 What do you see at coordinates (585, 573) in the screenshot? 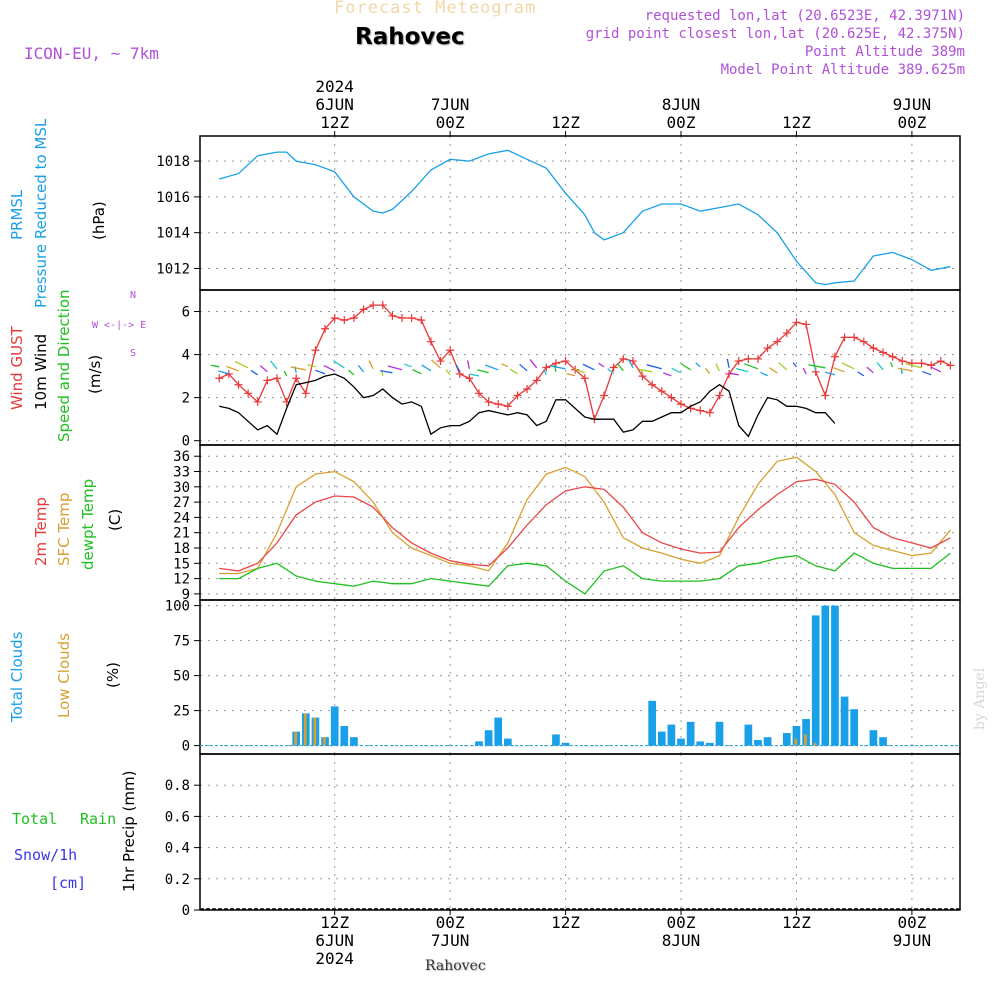
I see `dewpt-temp-line` at bounding box center [585, 573].